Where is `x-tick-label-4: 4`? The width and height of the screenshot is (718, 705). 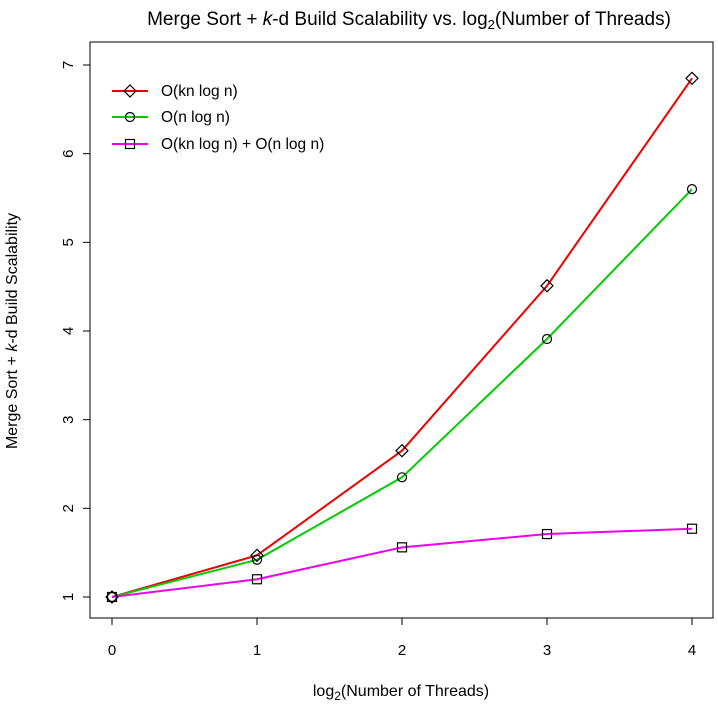
x-tick-label-4: 4 is located at coordinates (692, 650).